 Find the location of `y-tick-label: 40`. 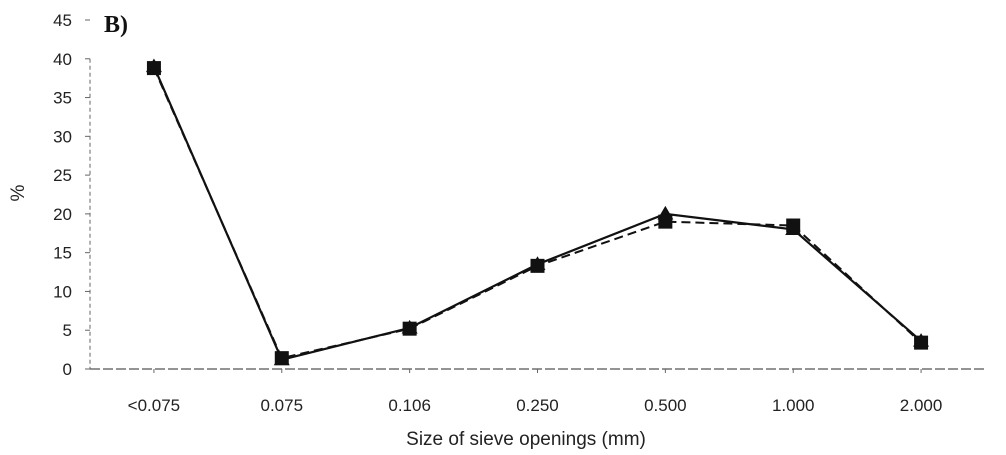

y-tick-label: 40 is located at coordinates (62, 59).